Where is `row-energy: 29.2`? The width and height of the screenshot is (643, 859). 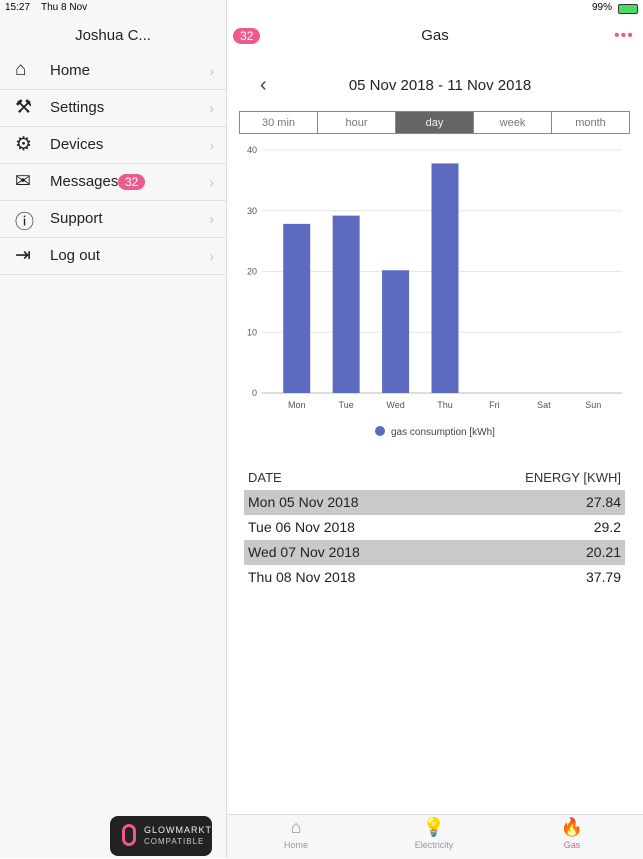 row-energy: 29.2 is located at coordinates (607, 527).